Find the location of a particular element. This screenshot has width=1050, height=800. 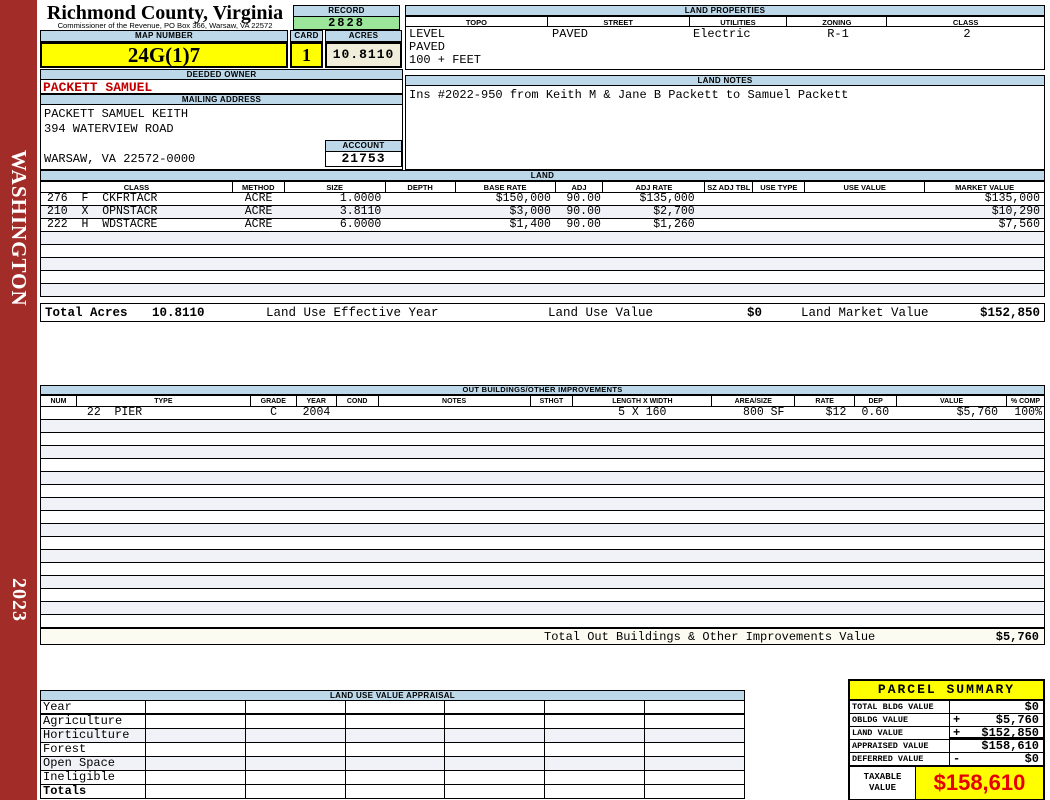

parcel-summary-label: LAND VALUE is located at coordinates (900, 733).